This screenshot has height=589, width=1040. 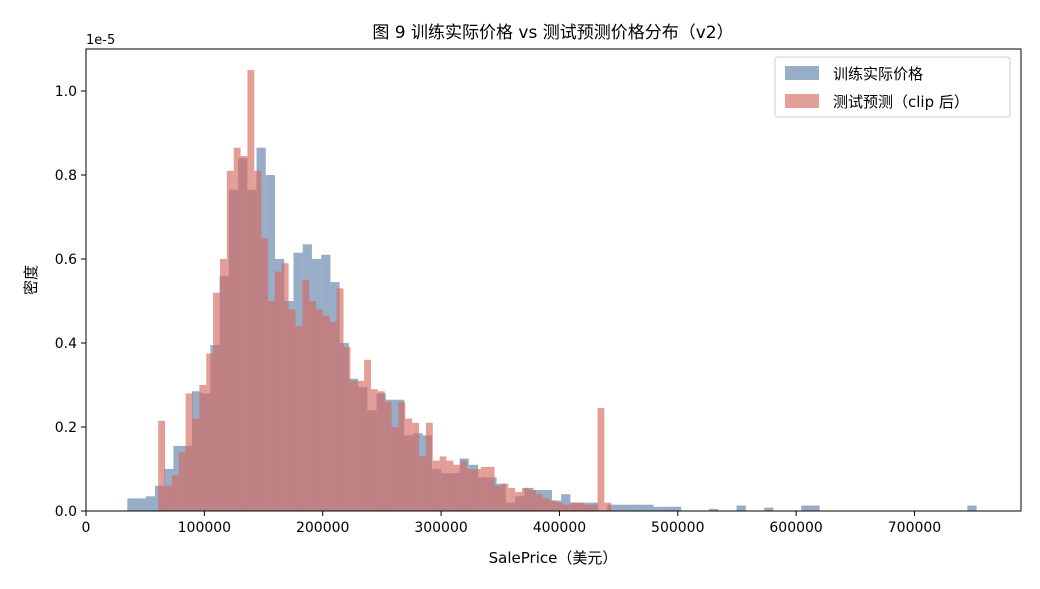 What do you see at coordinates (204, 528) in the screenshot?
I see `x-tick-label: 100000` at bounding box center [204, 528].